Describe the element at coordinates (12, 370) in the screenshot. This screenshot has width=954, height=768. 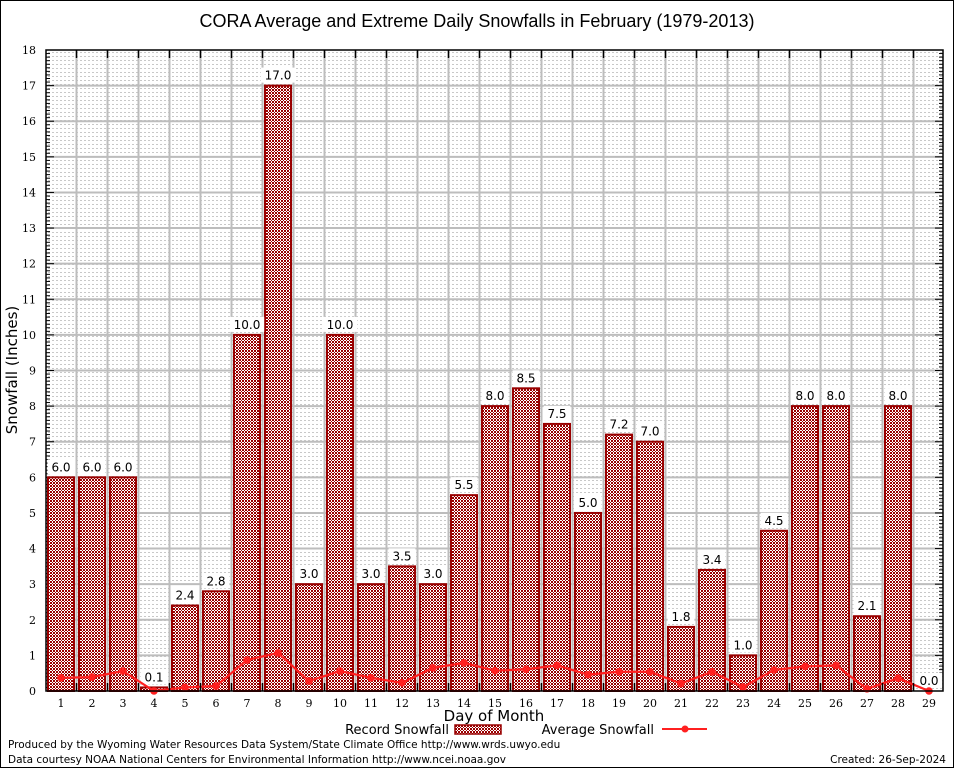
I see `y-axis-label: Snowfall (Inches)` at that location.